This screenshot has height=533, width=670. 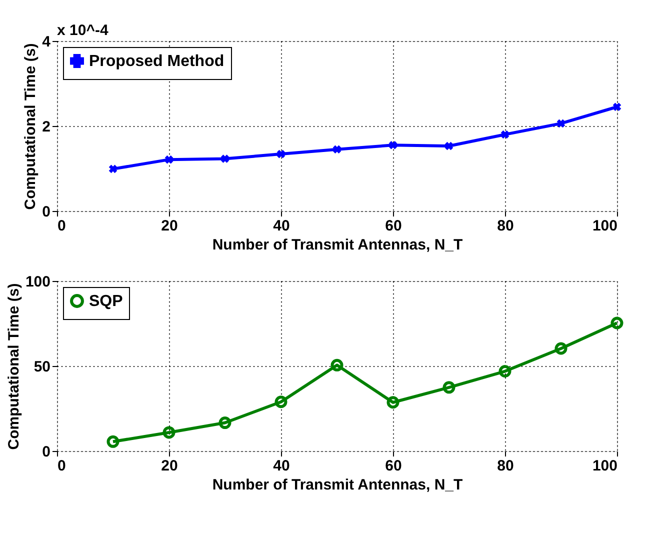 What do you see at coordinates (46, 127) in the screenshot?
I see `y-tick-label: 2` at bounding box center [46, 127].